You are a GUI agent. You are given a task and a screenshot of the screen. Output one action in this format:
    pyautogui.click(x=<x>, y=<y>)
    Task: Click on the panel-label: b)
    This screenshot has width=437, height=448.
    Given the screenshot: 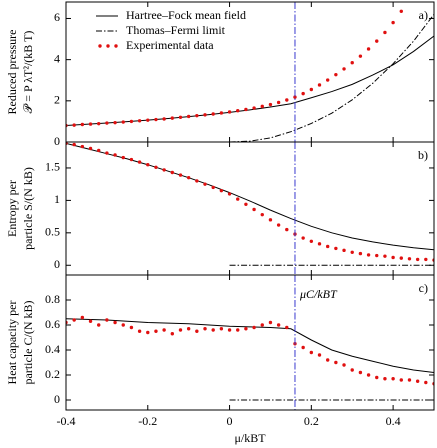 What is the action you would take?
    pyautogui.click(x=423, y=155)
    